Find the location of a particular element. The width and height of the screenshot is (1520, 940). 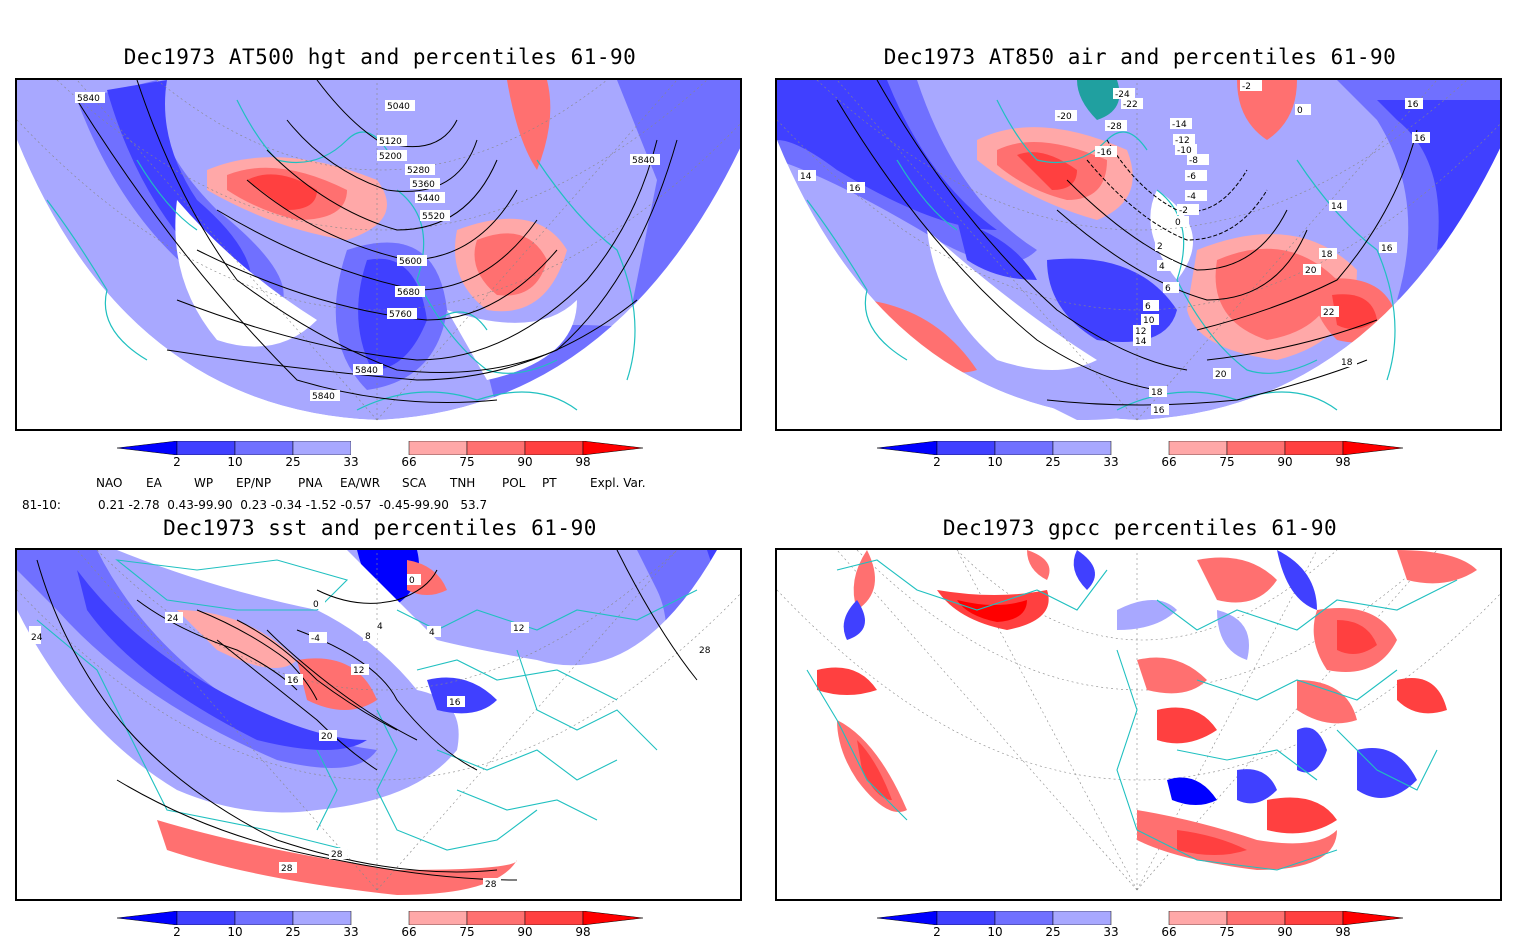

contour-label: 5200 is located at coordinates (390, 157).